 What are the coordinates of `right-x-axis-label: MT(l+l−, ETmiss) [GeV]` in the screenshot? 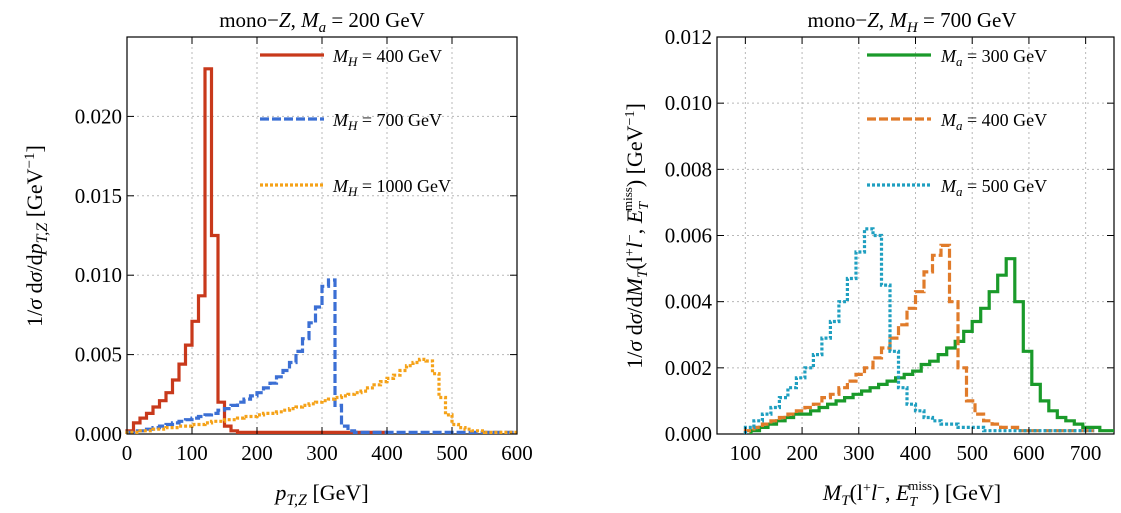 It's located at (911, 494).